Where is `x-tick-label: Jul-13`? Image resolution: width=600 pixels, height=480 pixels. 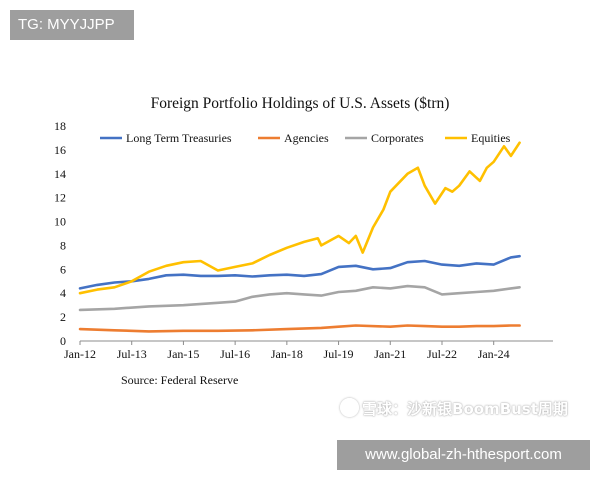 x-tick-label: Jul-13 is located at coordinates (132, 354).